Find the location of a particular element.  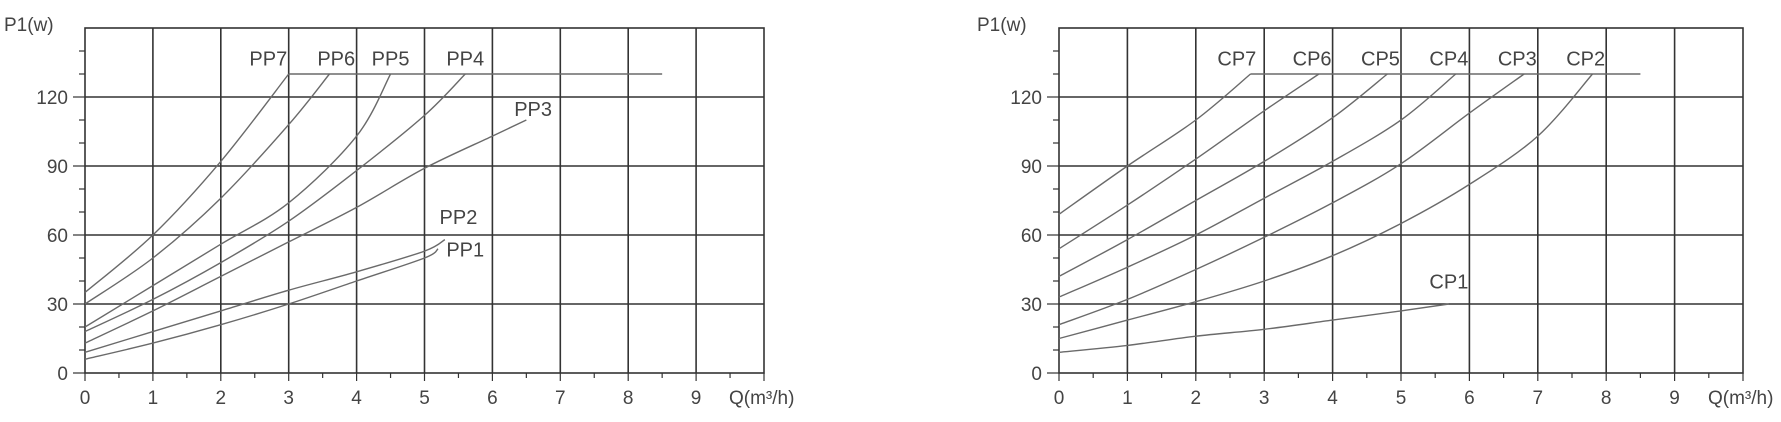

series-label-cp1: CP1 is located at coordinates (1448, 283).